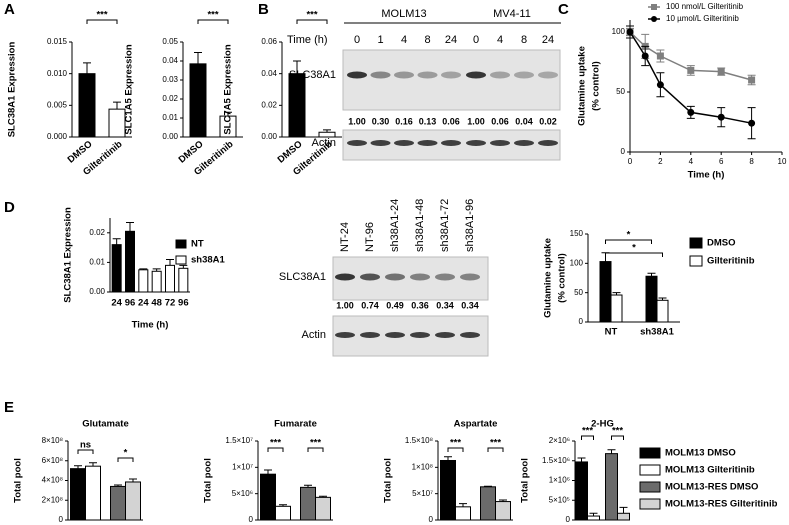 The image size is (789, 525). I want to click on y-tick-label: 5×10⁷, so click(422, 493).